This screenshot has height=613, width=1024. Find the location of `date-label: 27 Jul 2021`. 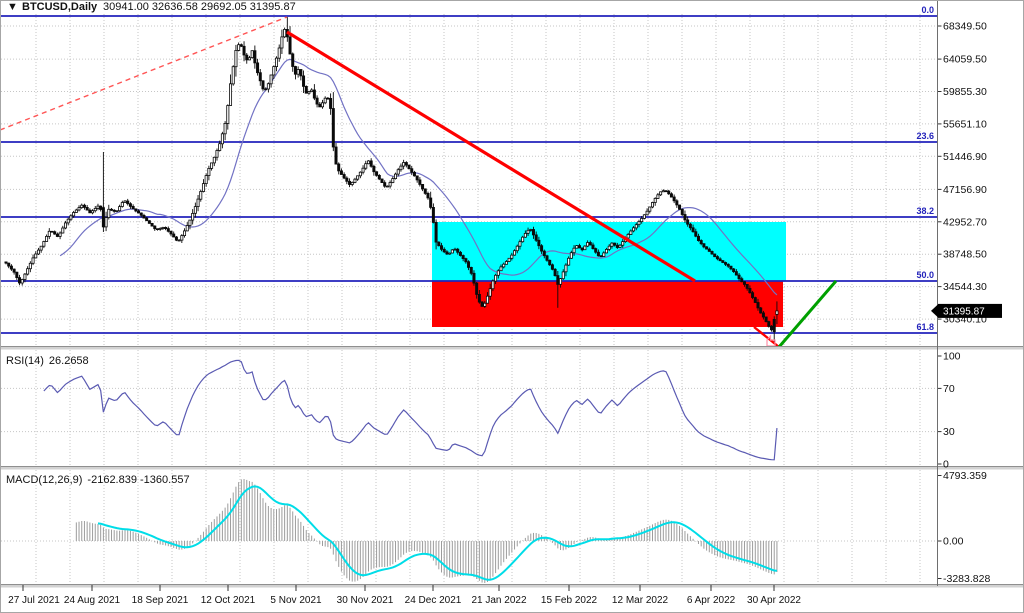

date-label: 27 Jul 2021 is located at coordinates (34, 600).